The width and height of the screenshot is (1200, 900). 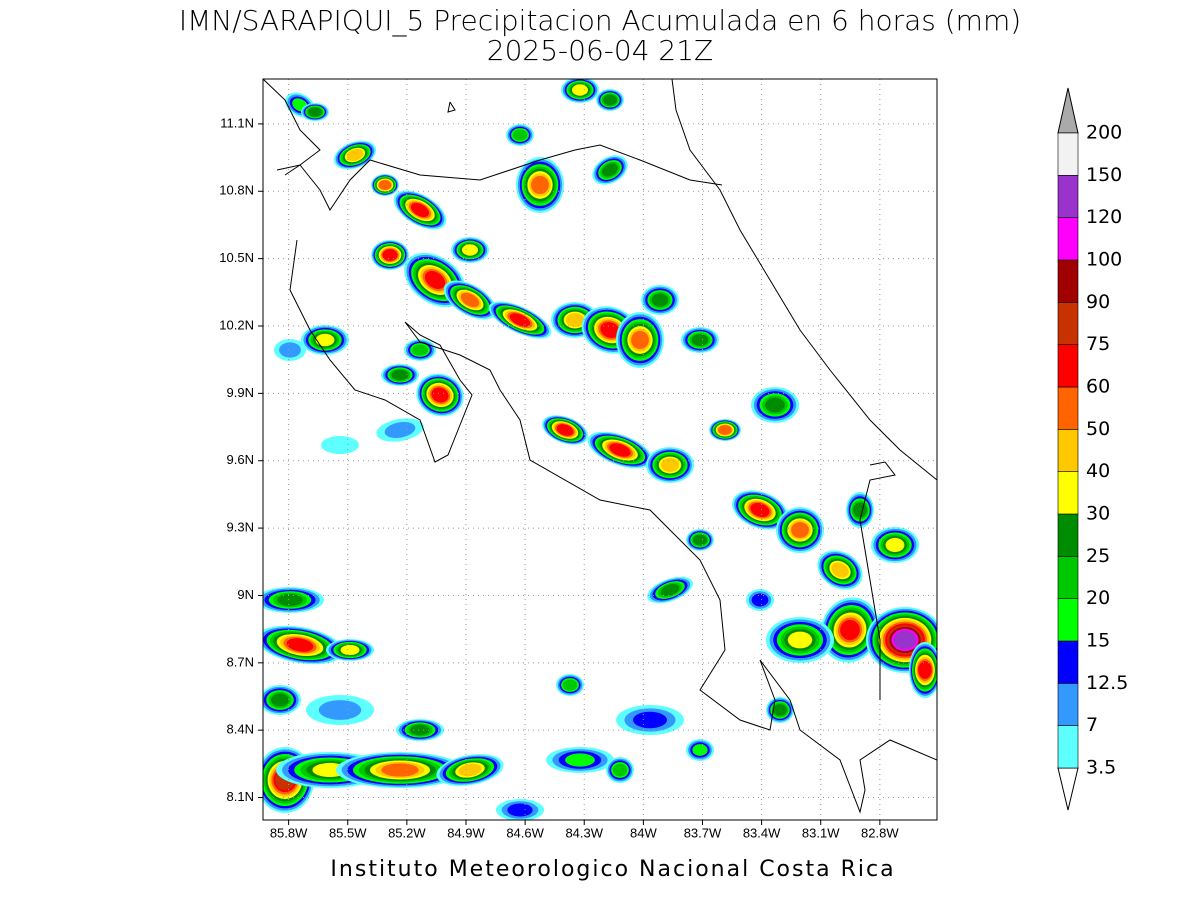 I want to click on x-tick-label: 84.6W, so click(x=525, y=832).